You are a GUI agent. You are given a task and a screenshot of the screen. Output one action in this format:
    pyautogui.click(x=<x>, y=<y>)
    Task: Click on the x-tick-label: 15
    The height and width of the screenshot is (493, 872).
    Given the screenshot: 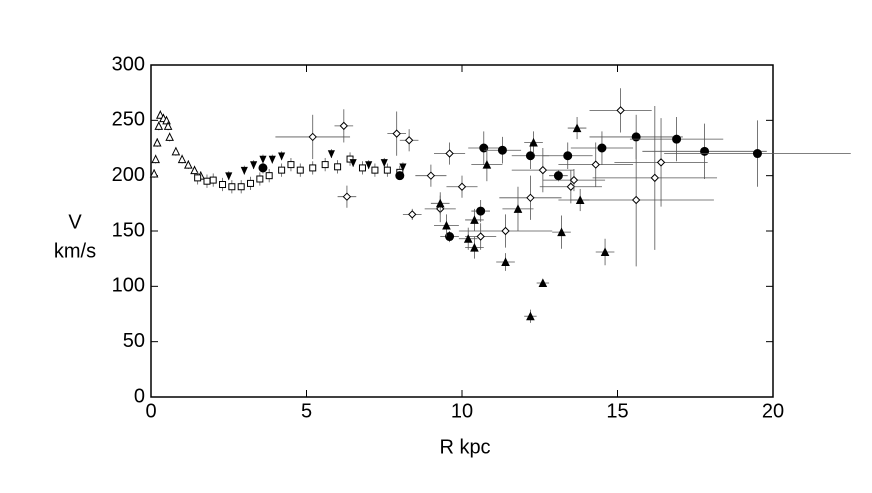 What is the action you would take?
    pyautogui.click(x=617, y=411)
    